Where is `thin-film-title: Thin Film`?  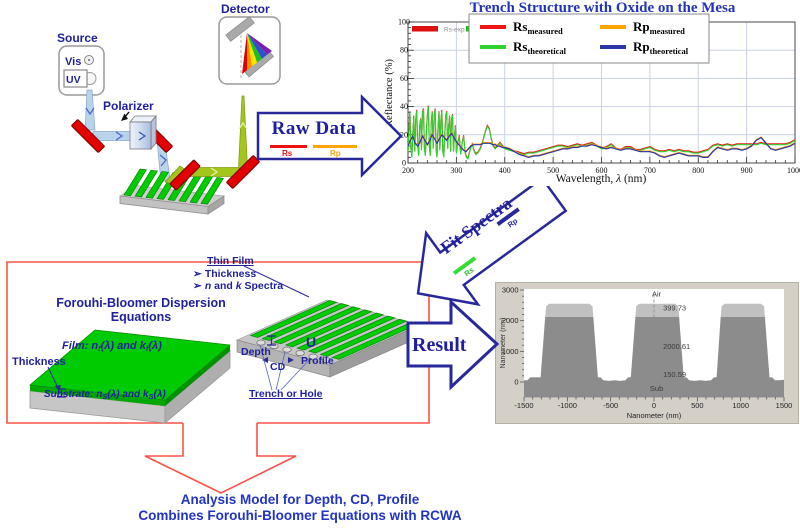 thin-film-title: Thin Film is located at coordinates (230, 261).